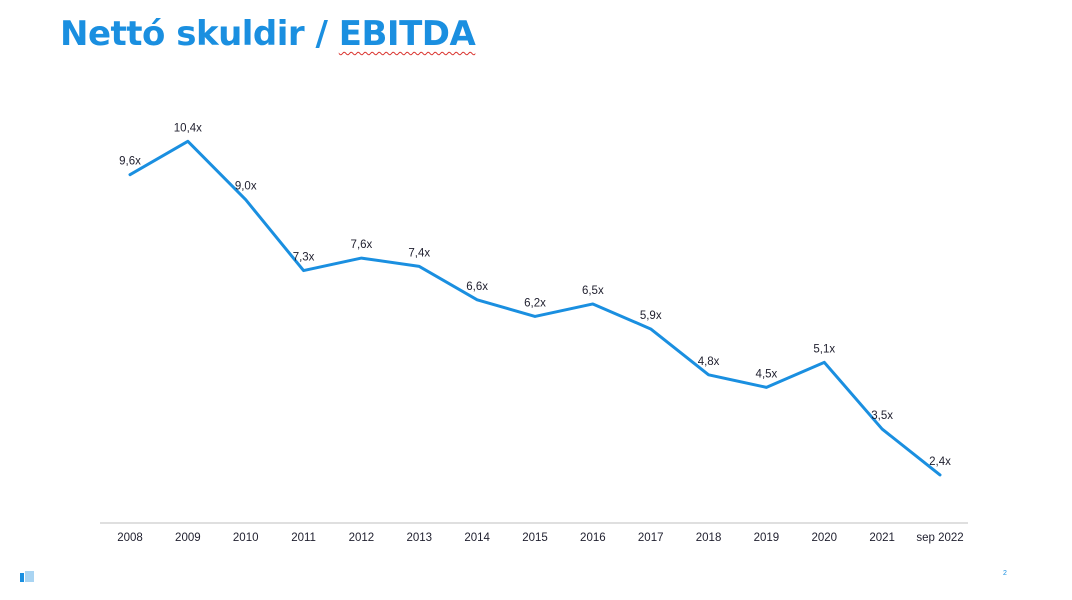  Describe the element at coordinates (130, 538) in the screenshot. I see `x-tick-2008: 2008` at that location.